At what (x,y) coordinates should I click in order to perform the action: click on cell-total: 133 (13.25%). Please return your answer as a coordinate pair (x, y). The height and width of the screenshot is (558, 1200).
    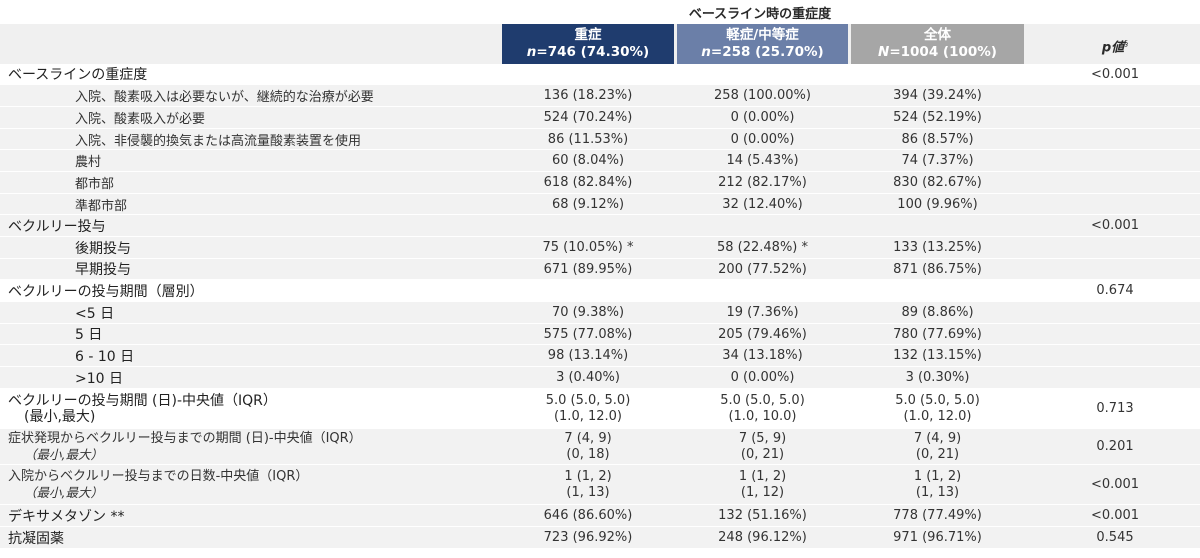
    Looking at the image, I should click on (937, 247).